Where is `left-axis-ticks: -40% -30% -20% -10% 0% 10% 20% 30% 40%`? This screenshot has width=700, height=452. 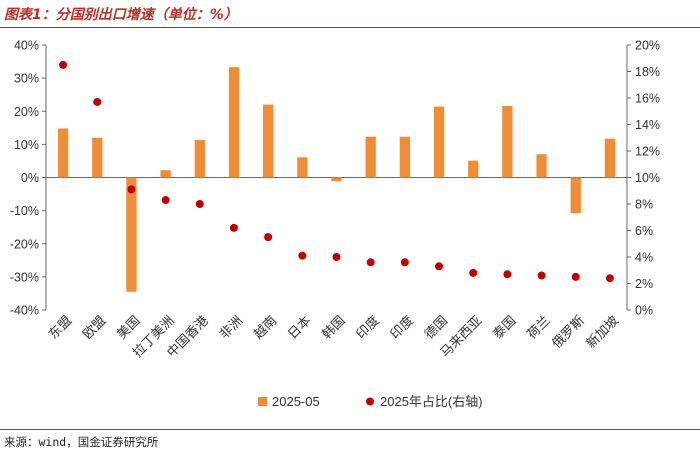
left-axis-ticks: -40% -30% -20% -10% 0% 10% 20% 30% 40% is located at coordinates (28, 178).